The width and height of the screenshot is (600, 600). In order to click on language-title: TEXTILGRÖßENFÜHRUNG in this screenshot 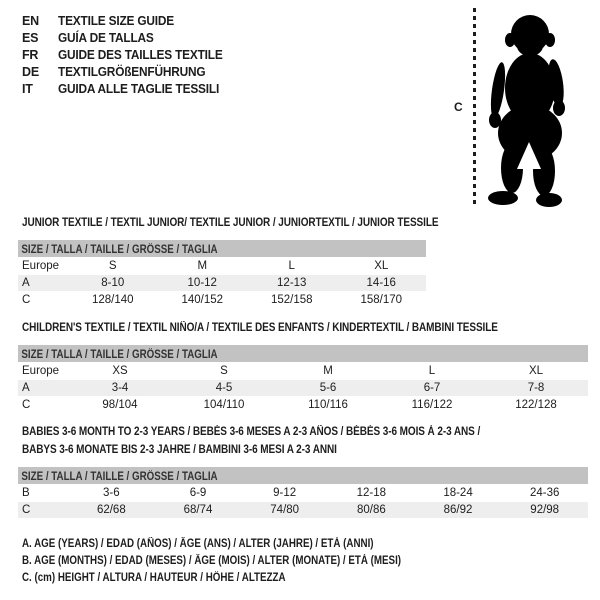, I will do `click(132, 72)`.